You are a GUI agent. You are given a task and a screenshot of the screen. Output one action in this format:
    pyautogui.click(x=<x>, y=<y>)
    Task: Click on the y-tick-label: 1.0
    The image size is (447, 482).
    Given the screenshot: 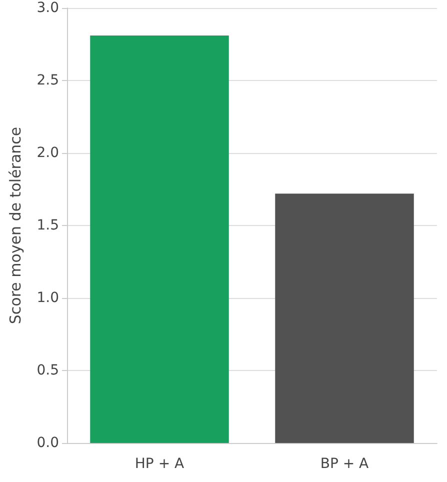 What is the action you would take?
    pyautogui.click(x=47, y=298)
    